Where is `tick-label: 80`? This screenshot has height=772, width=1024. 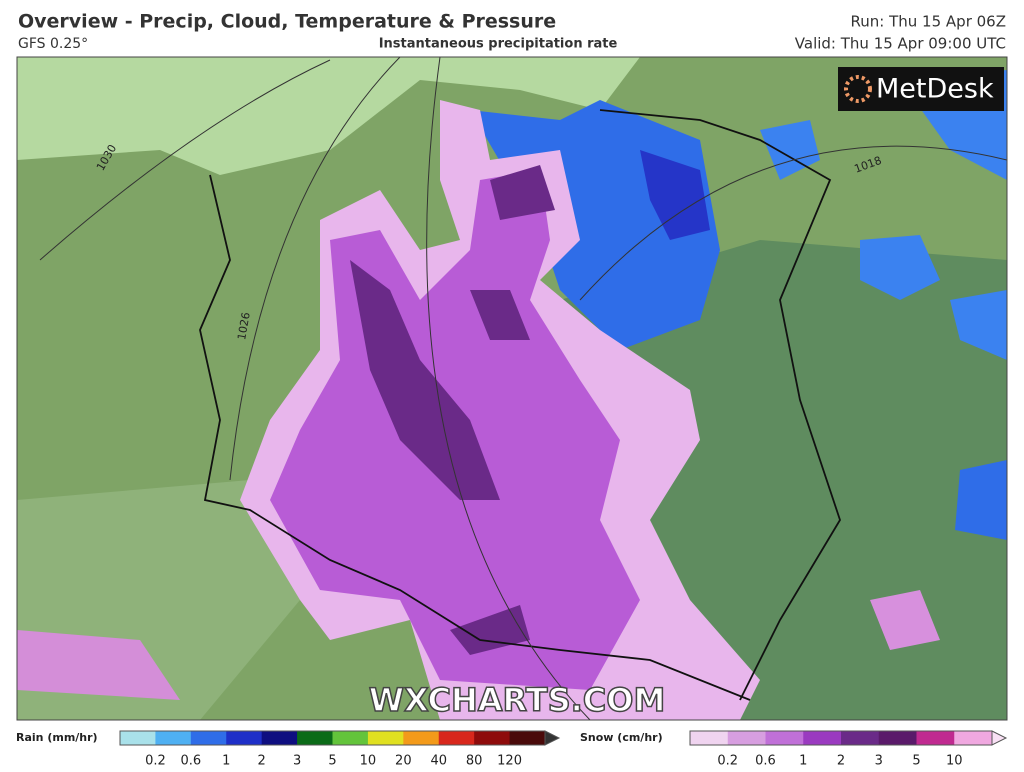
tick-label: 80 is located at coordinates (474, 761).